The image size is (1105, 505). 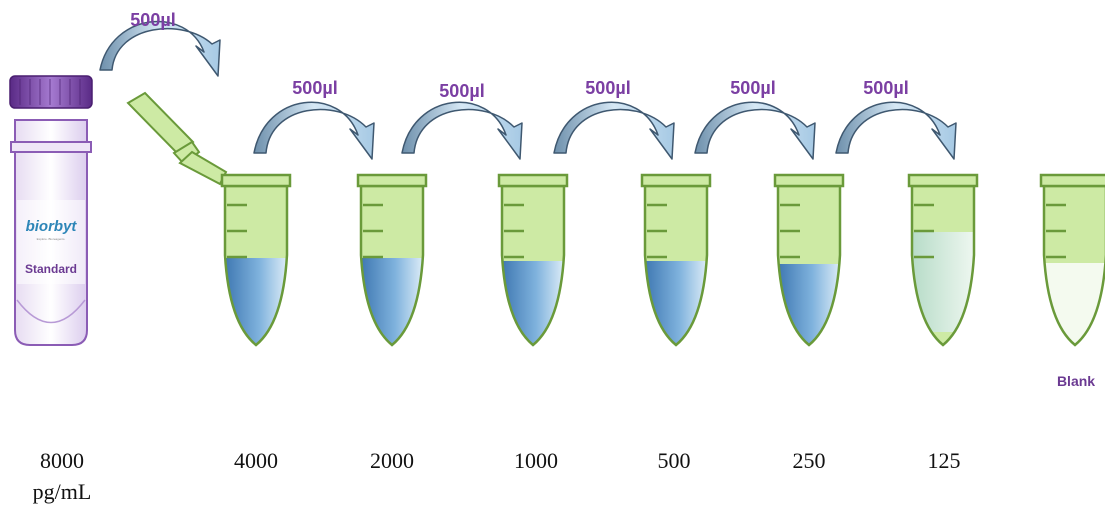 What do you see at coordinates (51, 269) in the screenshot?
I see `vial-standard-label: Standard` at bounding box center [51, 269].